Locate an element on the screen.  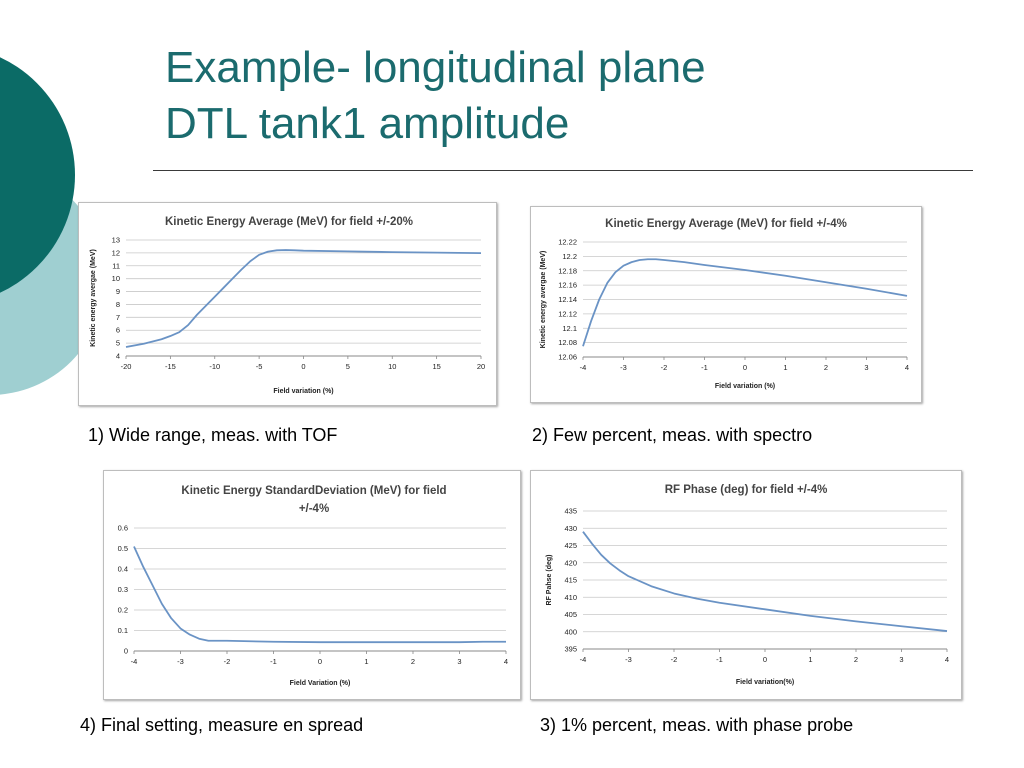
x-tick-label: 20 is located at coordinates (481, 366).